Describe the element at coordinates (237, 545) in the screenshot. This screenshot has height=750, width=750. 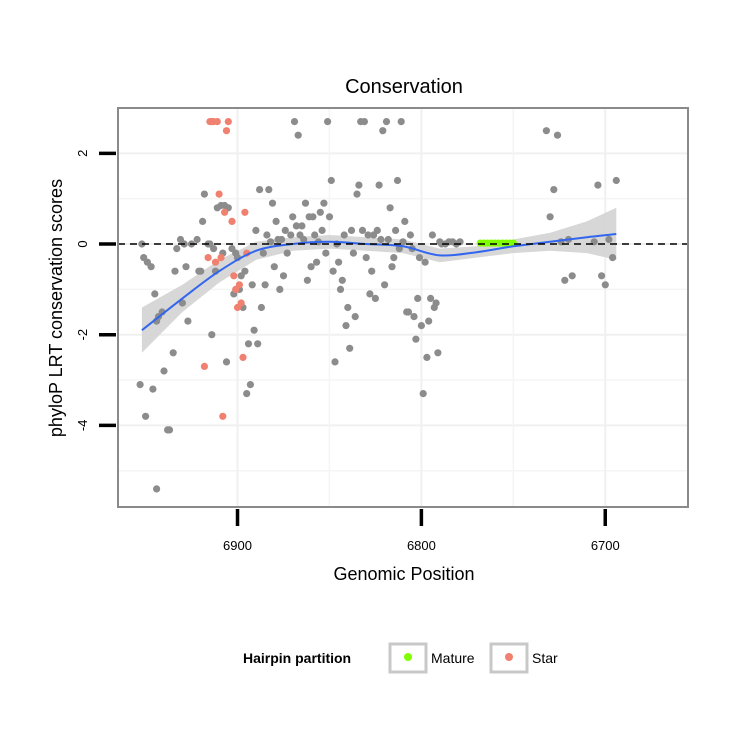
I see `x-tick-label: 6900` at that location.